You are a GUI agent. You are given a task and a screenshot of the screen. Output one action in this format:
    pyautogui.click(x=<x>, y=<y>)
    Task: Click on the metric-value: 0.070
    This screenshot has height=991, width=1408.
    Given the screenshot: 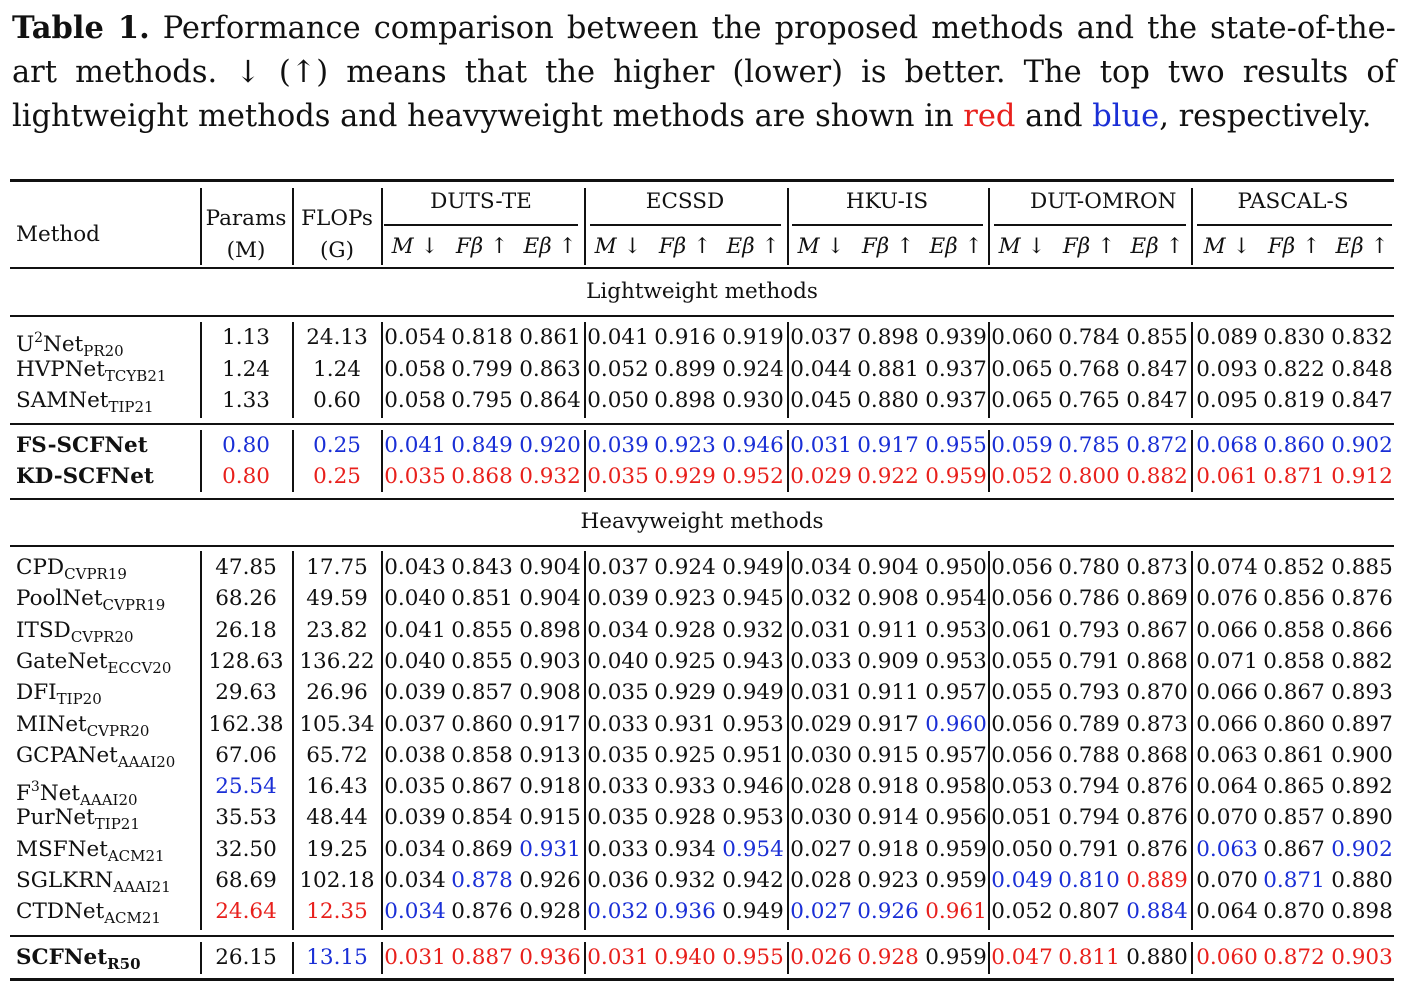 What is the action you would take?
    pyautogui.click(x=1227, y=880)
    